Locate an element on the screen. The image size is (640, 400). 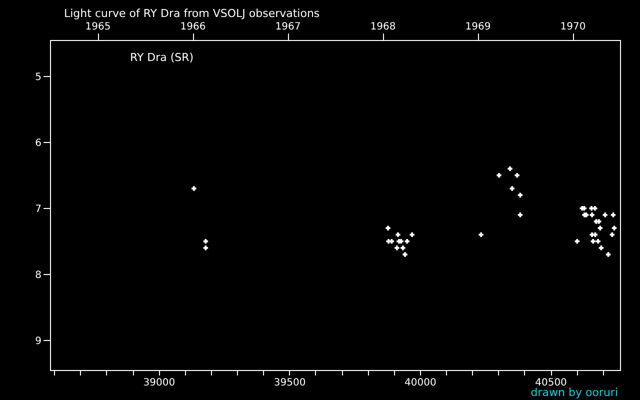
annotation: RY Dra (SR) is located at coordinates (162, 57).